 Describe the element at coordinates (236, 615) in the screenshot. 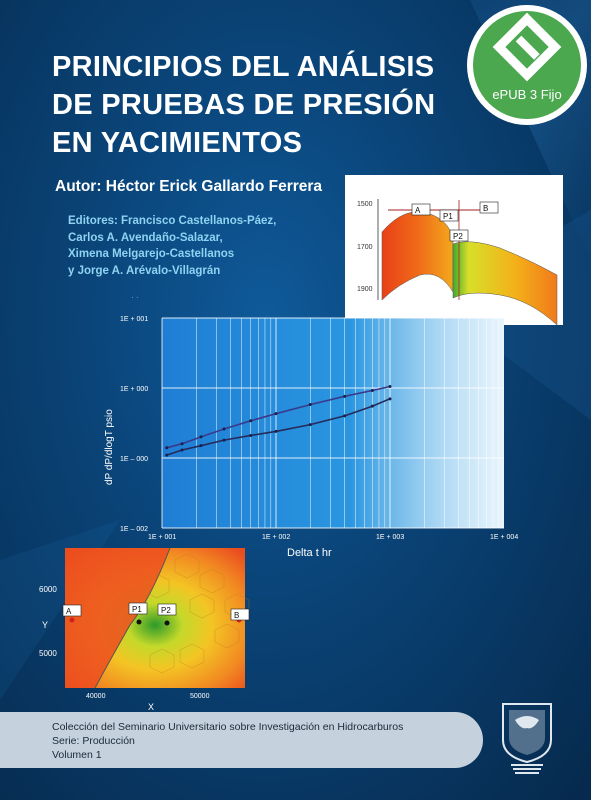

I see `map-label-text: B` at that location.